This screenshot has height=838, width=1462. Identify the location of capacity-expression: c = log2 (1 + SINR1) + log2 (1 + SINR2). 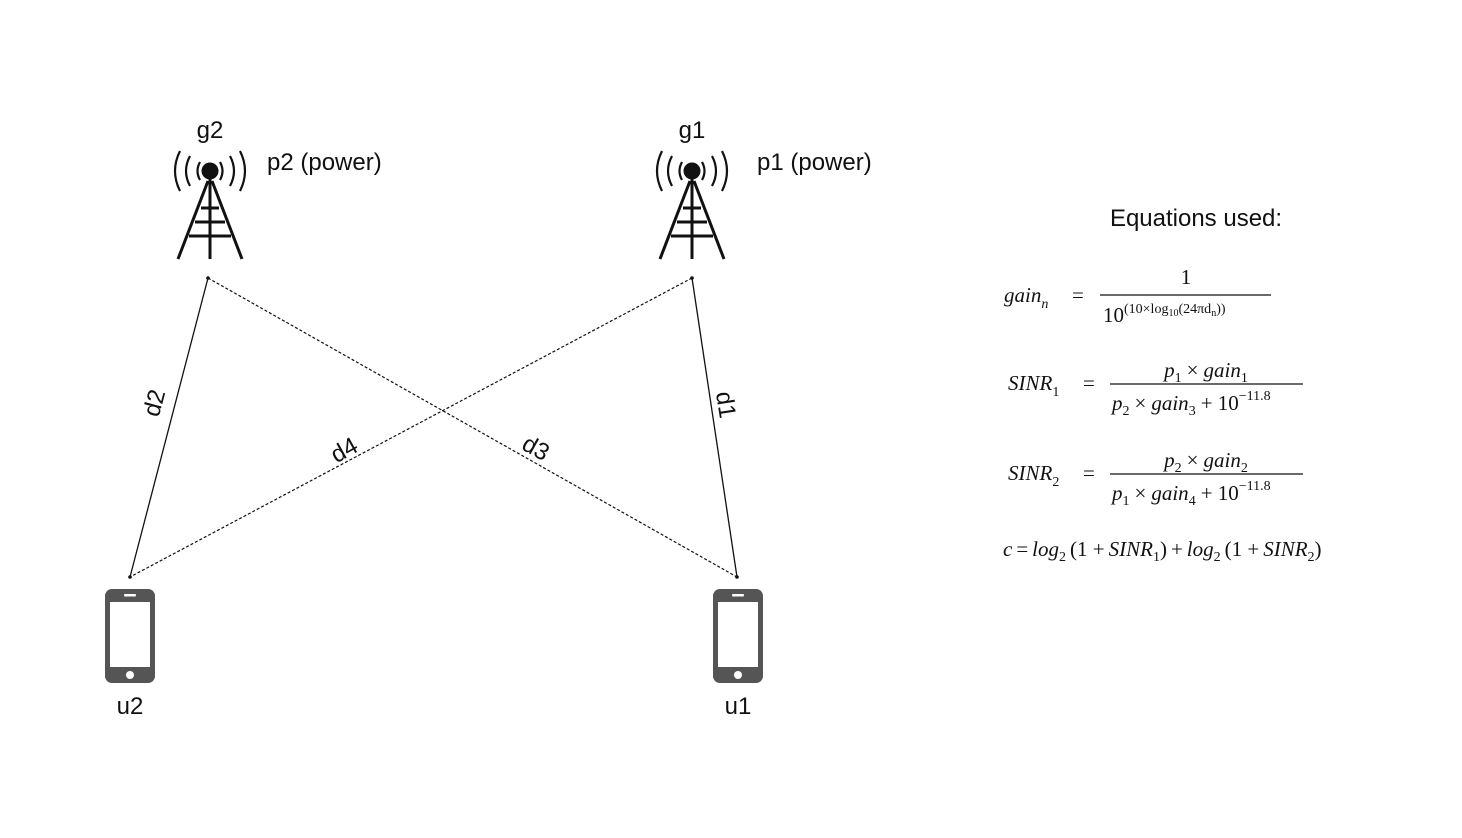
(1162, 551).